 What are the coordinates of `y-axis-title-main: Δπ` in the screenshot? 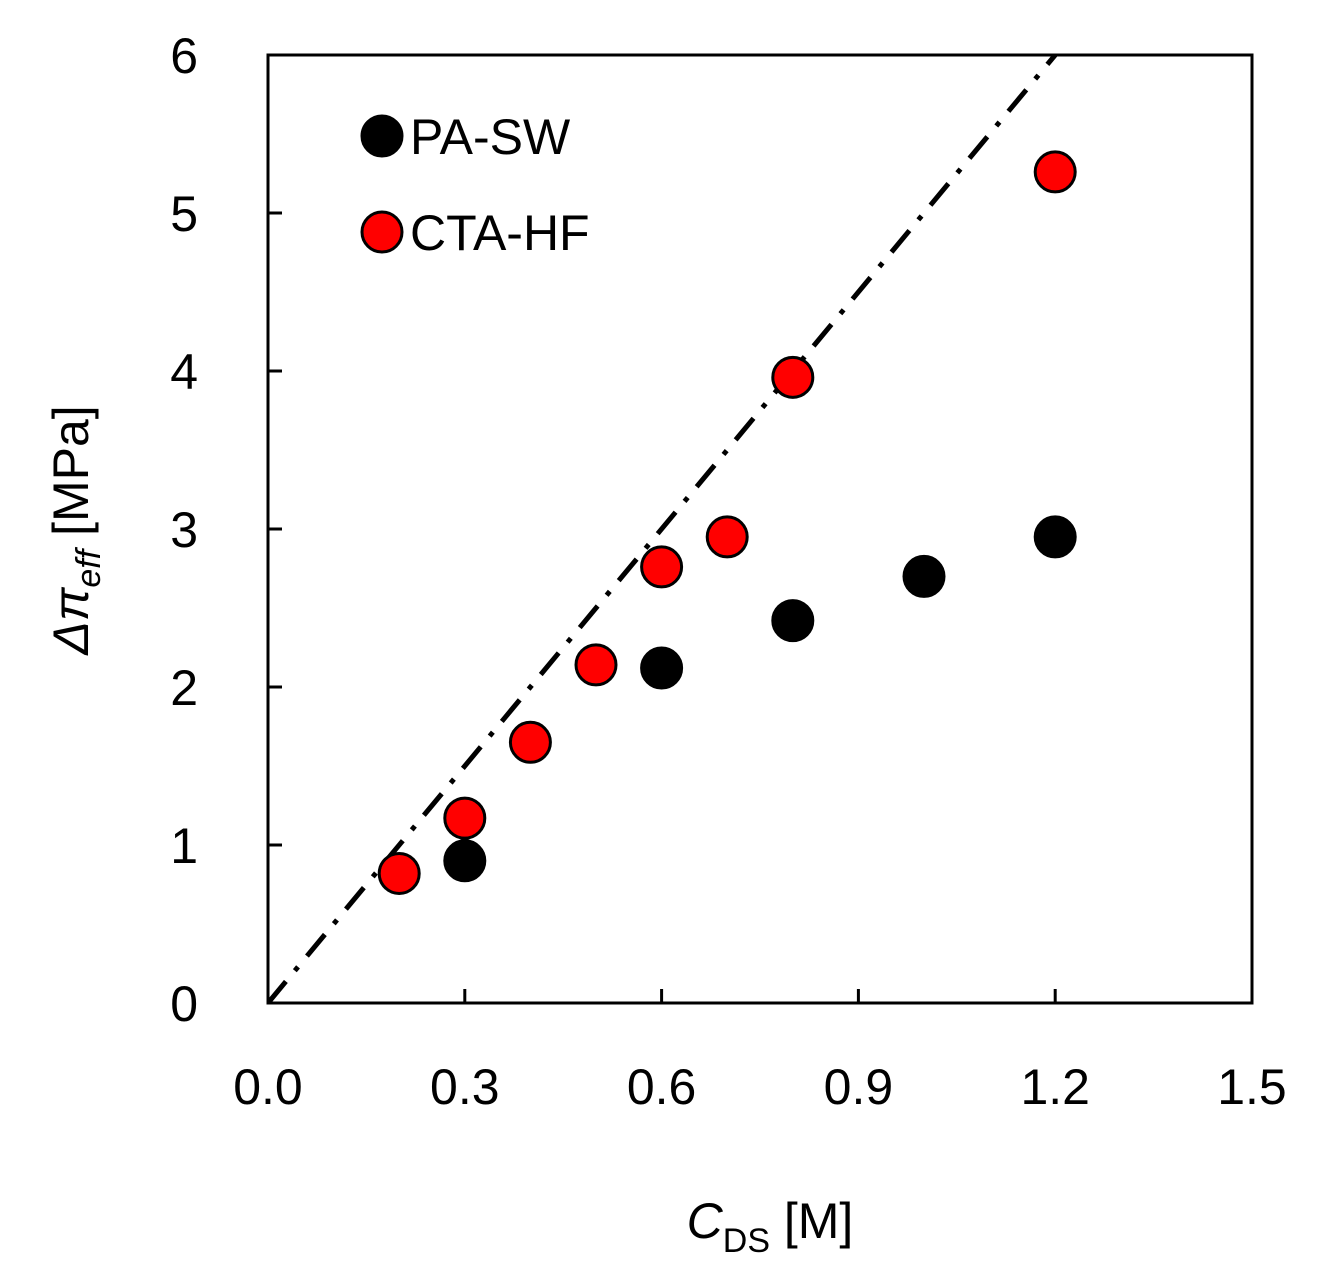 It's located at (71, 621).